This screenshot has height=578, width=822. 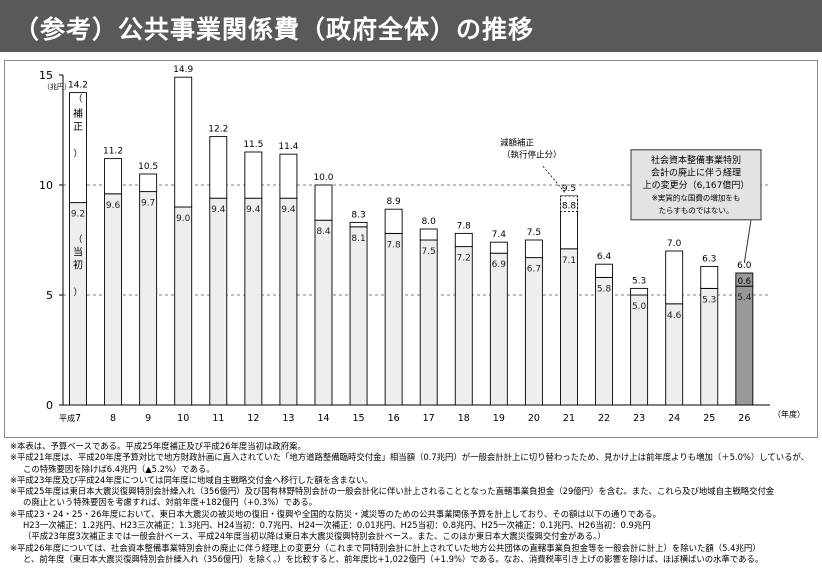 What do you see at coordinates (639, 307) in the screenshot?
I see `initial-label: 5.0` at bounding box center [639, 307].